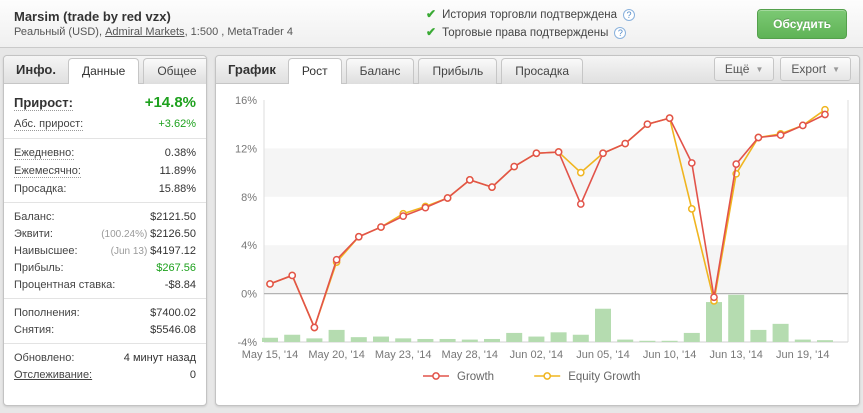 This screenshot has height=413, width=863. What do you see at coordinates (174, 71) in the screenshot?
I see `sidebar-tab-general: Общее` at bounding box center [174, 71].